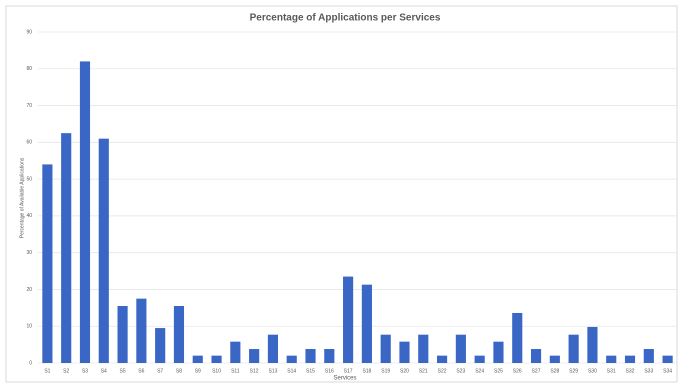  What do you see at coordinates (667, 371) in the screenshot?
I see `x-tick-label: S34` at bounding box center [667, 371].